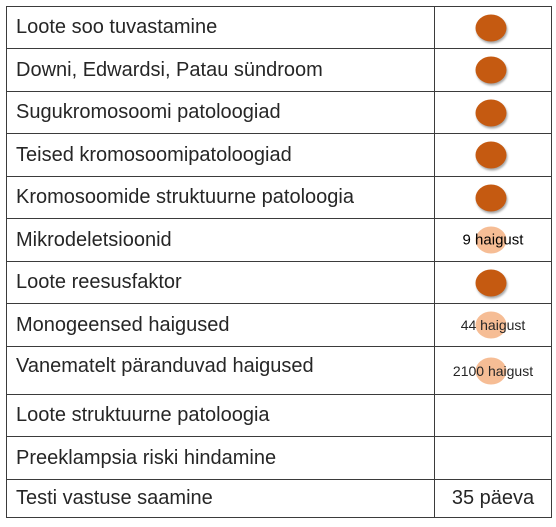 The height and width of the screenshot is (527, 556). What do you see at coordinates (220, 370) in the screenshot?
I see `row-label: Vanematelt päranduvad haigused` at bounding box center [220, 370].